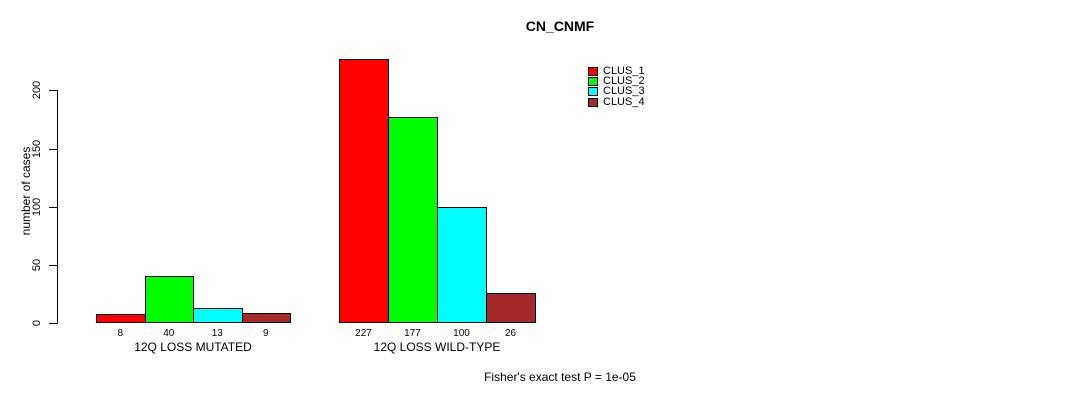  What do you see at coordinates (363, 333) in the screenshot?
I see `bar-value-label: 227` at bounding box center [363, 333].